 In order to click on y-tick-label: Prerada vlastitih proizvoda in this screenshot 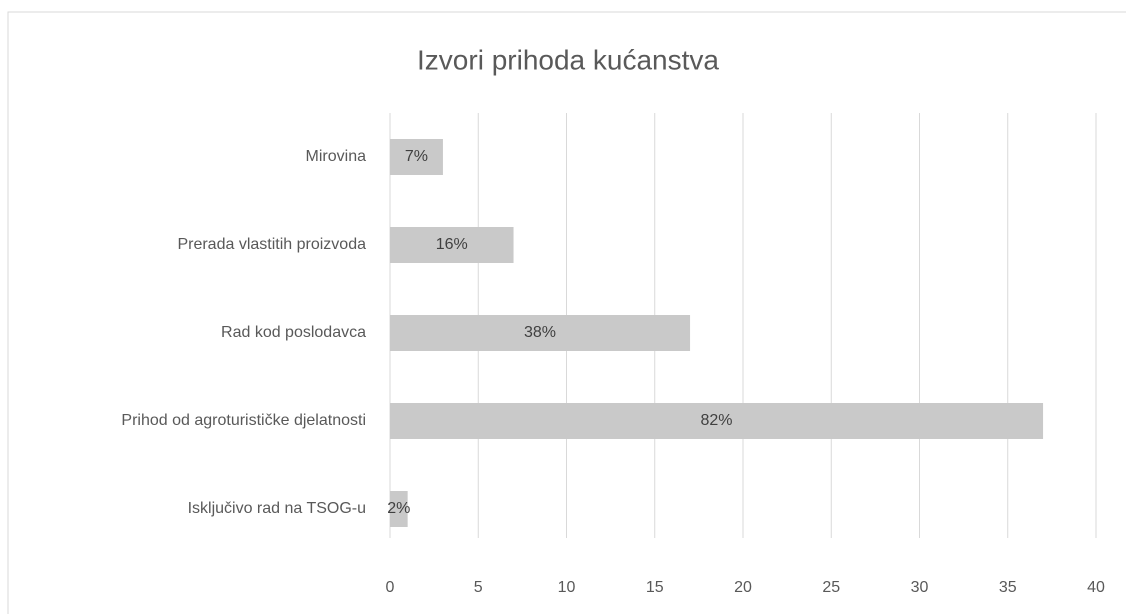, I will do `click(271, 244)`.